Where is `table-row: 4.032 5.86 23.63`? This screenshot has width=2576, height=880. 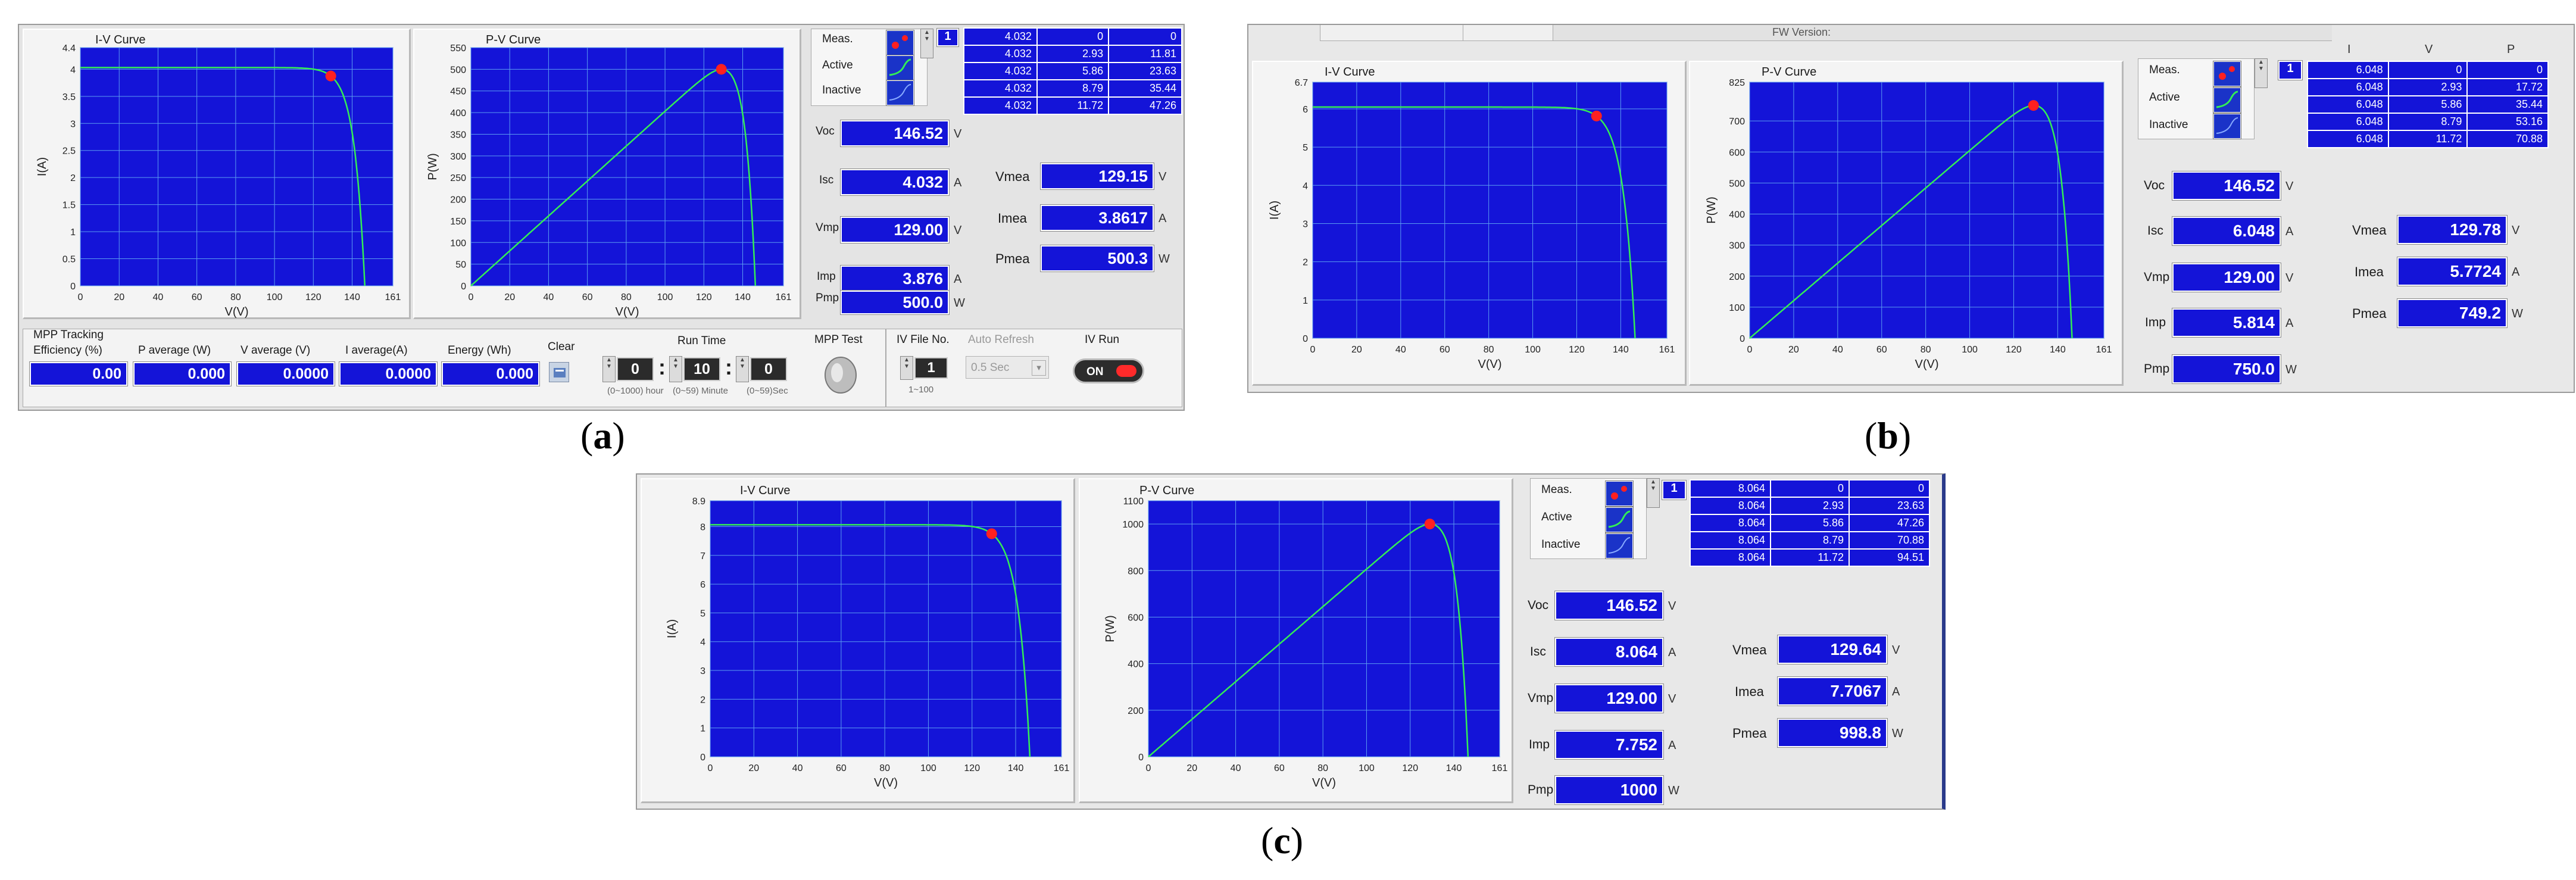 table-row: 4.032 5.86 23.63 is located at coordinates (1072, 71).